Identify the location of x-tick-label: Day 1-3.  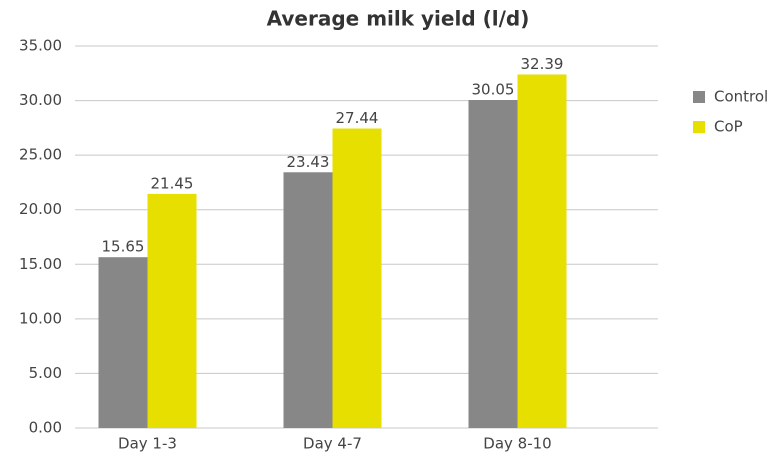
(147, 444).